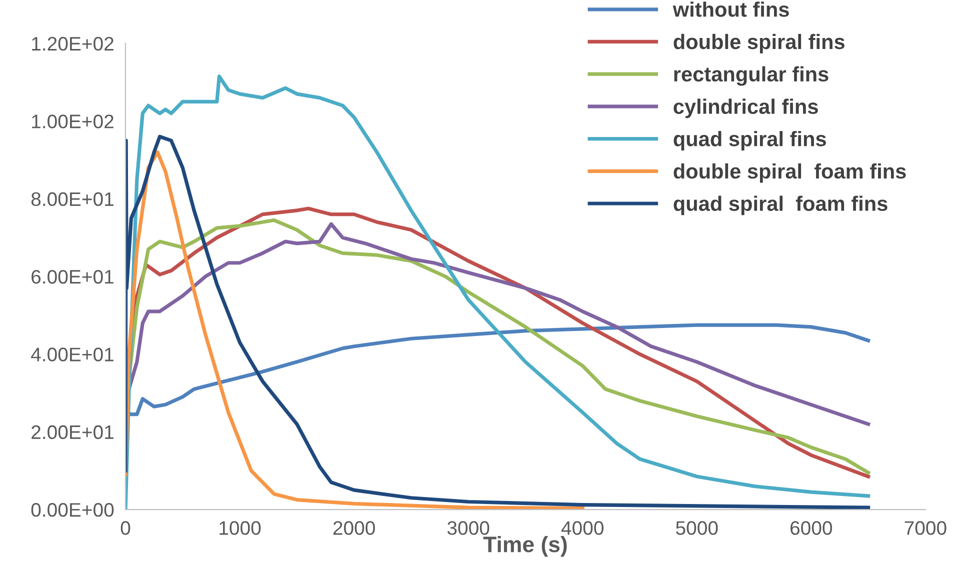  Describe the element at coordinates (759, 44) in the screenshot. I see `legend-label: double spiral fins` at that location.